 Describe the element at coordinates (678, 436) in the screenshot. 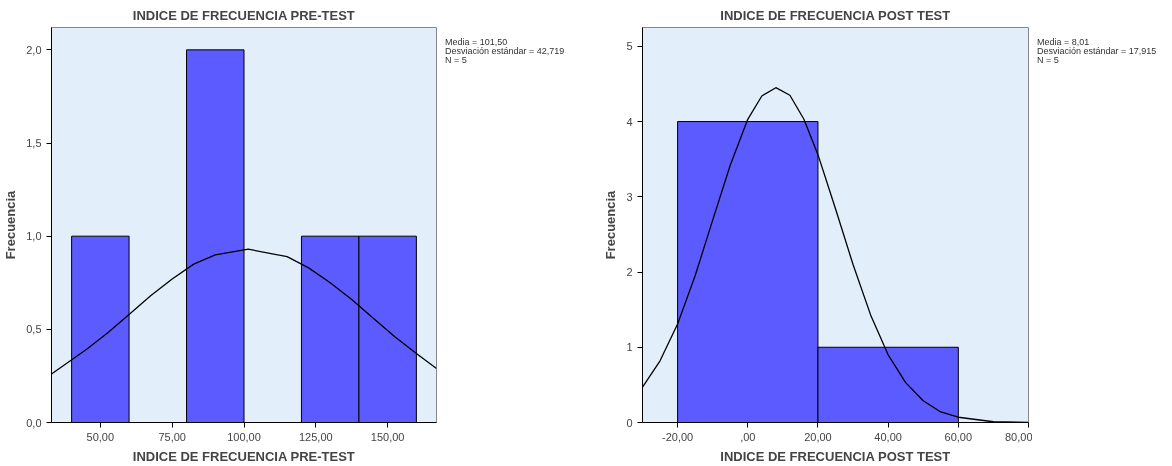

I see `x-tick-label: -20,00` at that location.